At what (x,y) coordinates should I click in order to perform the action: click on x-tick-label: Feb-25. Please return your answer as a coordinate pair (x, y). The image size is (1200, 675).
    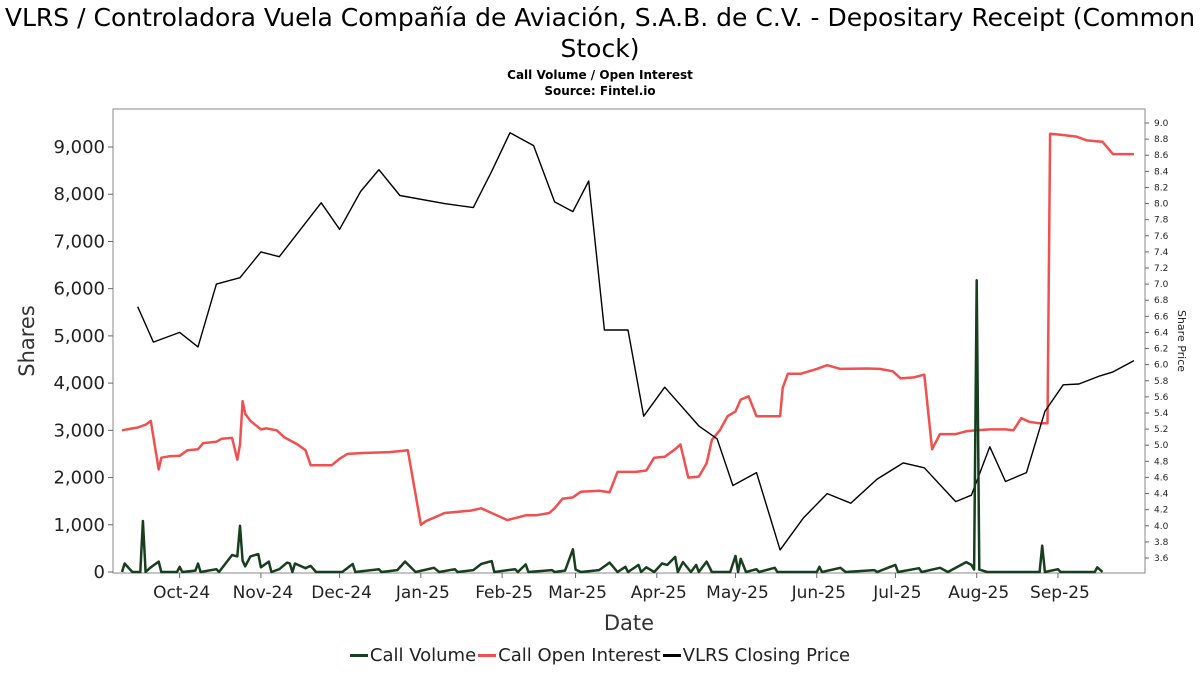
    Looking at the image, I should click on (504, 593).